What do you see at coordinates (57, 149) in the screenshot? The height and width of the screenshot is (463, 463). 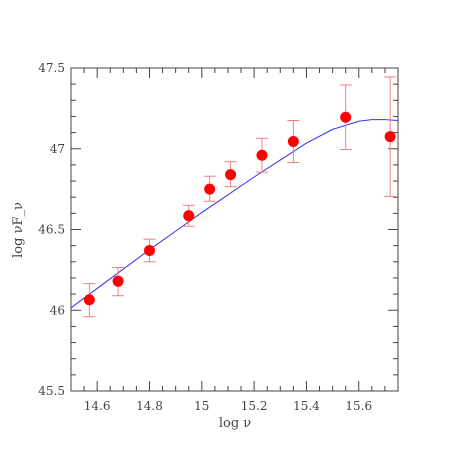 I see `y-tick-label: 47` at bounding box center [57, 149].